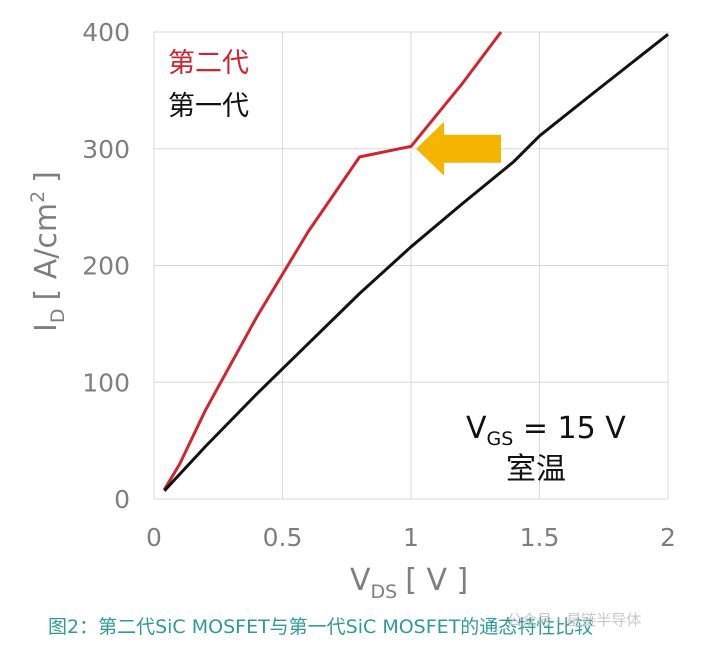  I want to click on figure-caption: 图2：第二代SiC MOSFET与第一代SiC MOSFET的通态特性比较, so click(321, 627).